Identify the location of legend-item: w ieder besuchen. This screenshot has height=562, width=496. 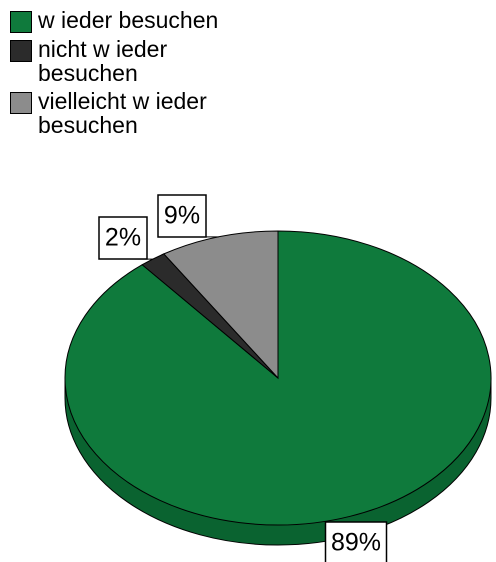
(135, 20).